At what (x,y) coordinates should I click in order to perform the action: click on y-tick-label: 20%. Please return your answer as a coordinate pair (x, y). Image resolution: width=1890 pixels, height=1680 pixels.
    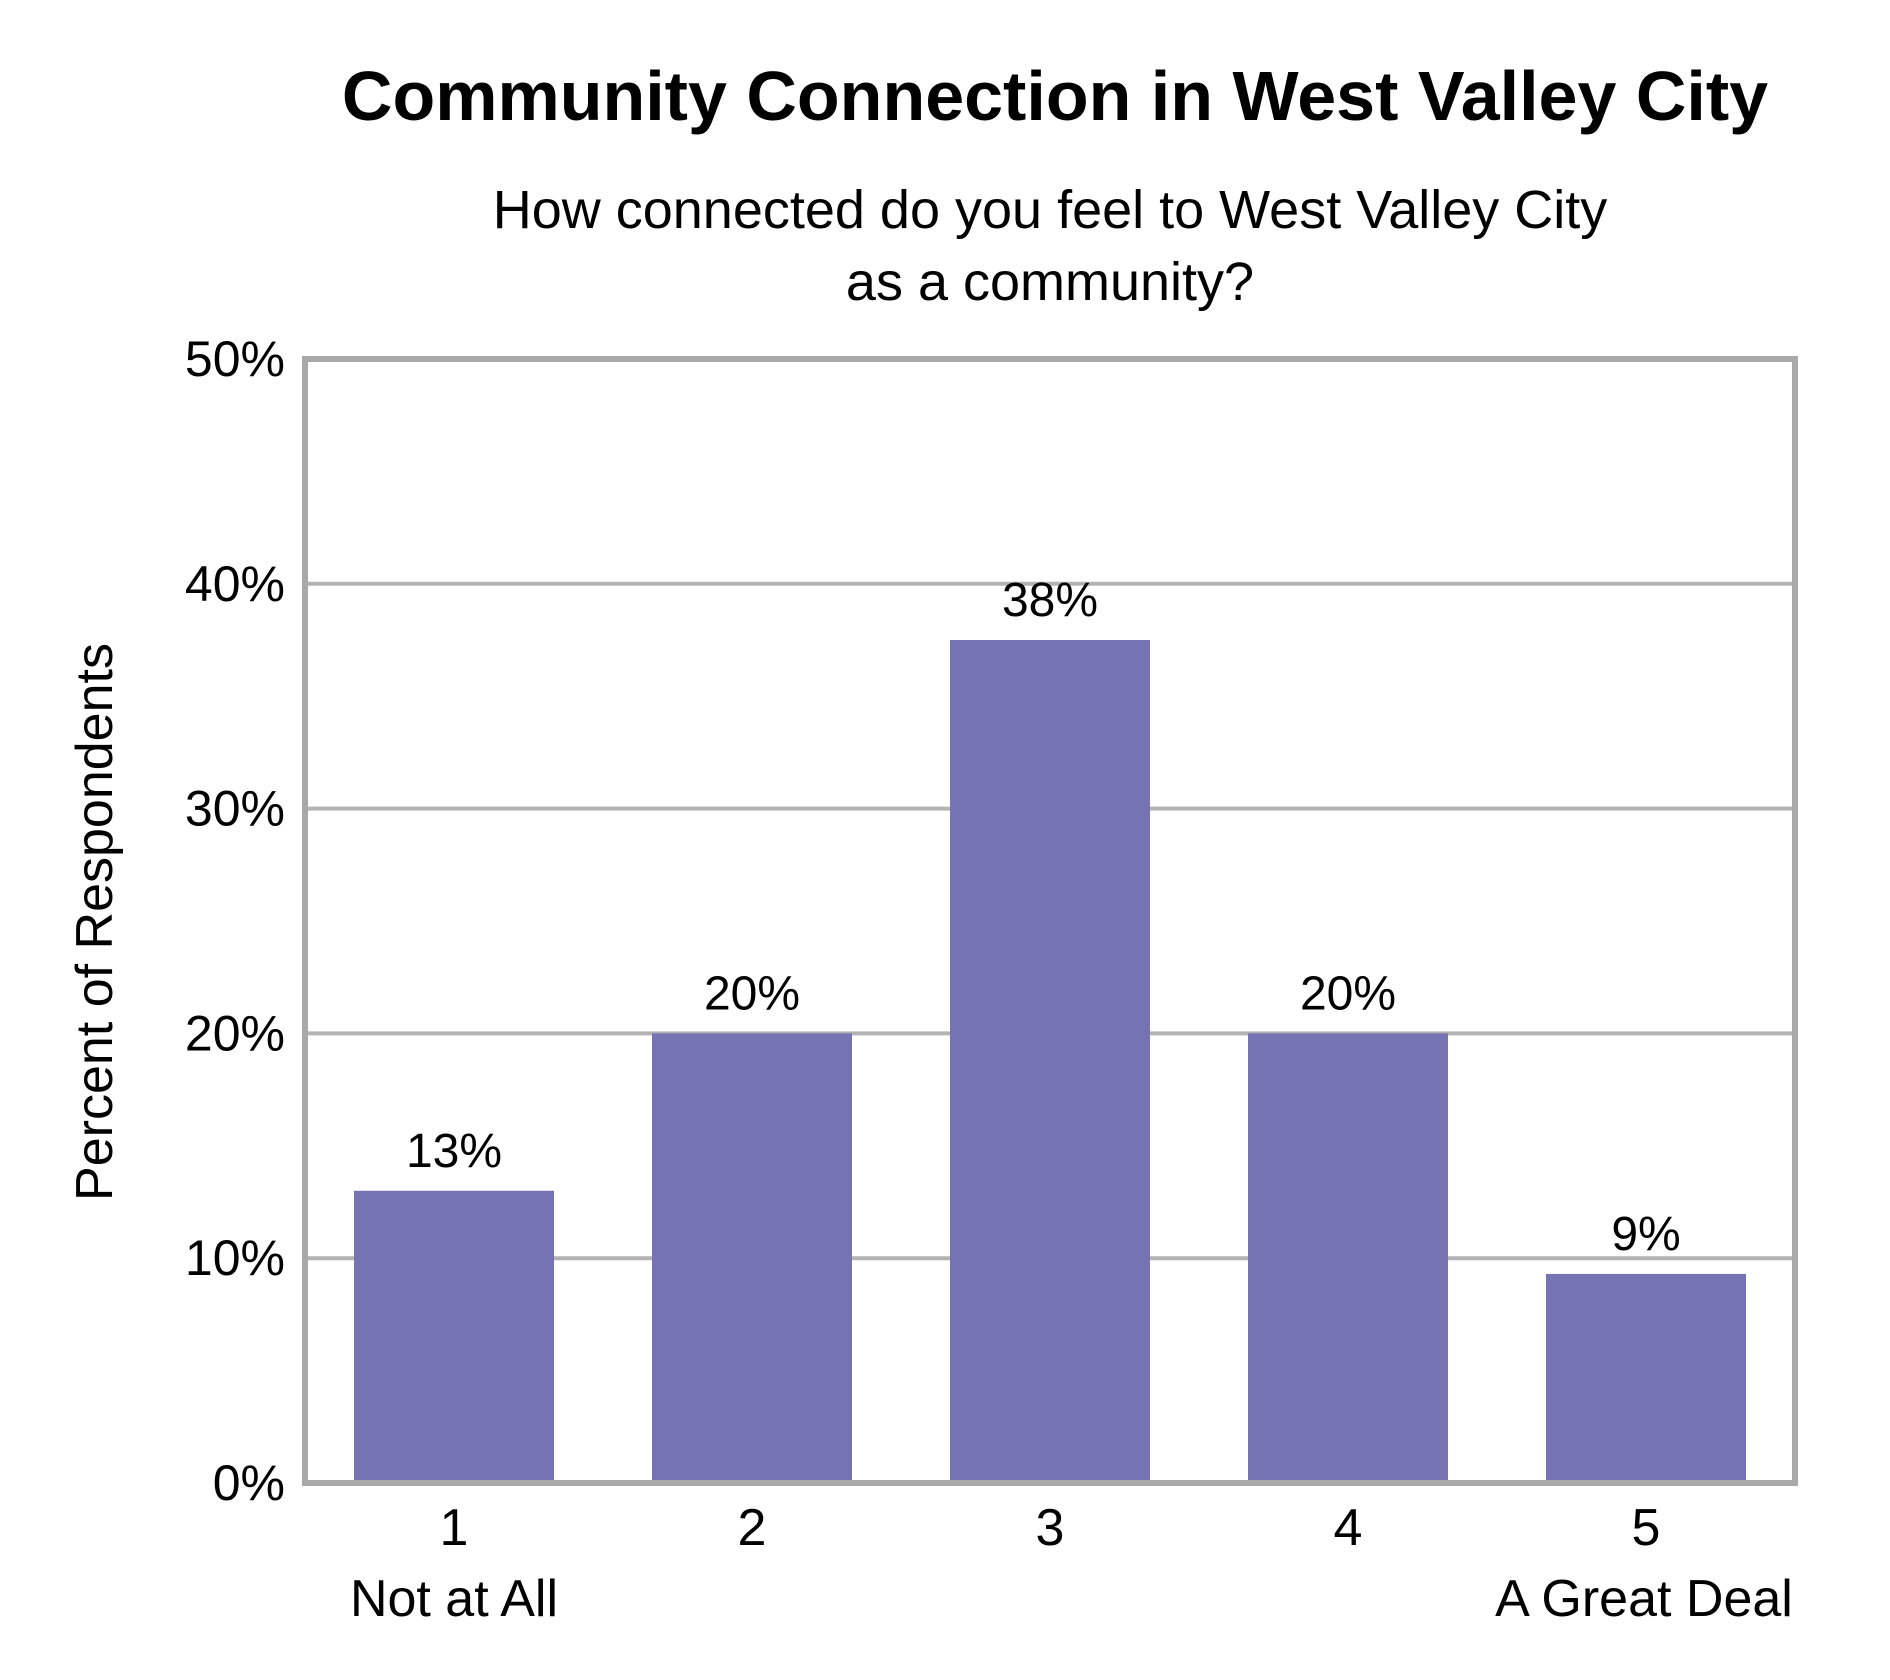
    Looking at the image, I should click on (235, 1033).